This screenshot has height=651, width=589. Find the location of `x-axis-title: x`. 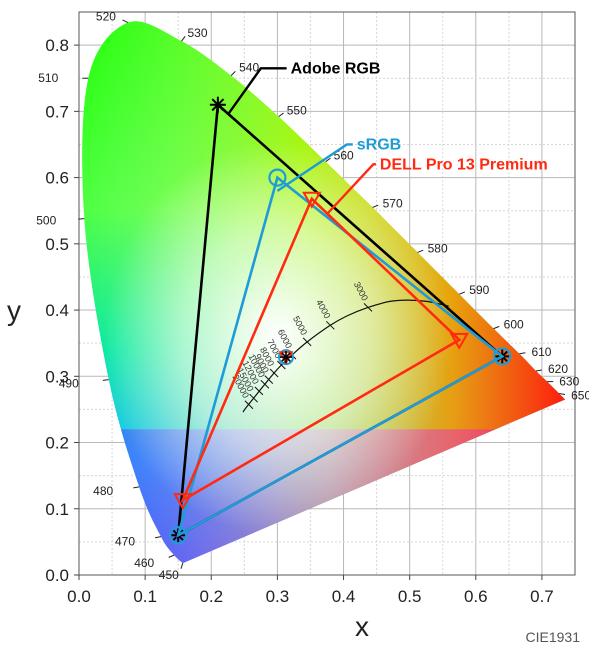

x-axis-title: x is located at coordinates (362, 626).